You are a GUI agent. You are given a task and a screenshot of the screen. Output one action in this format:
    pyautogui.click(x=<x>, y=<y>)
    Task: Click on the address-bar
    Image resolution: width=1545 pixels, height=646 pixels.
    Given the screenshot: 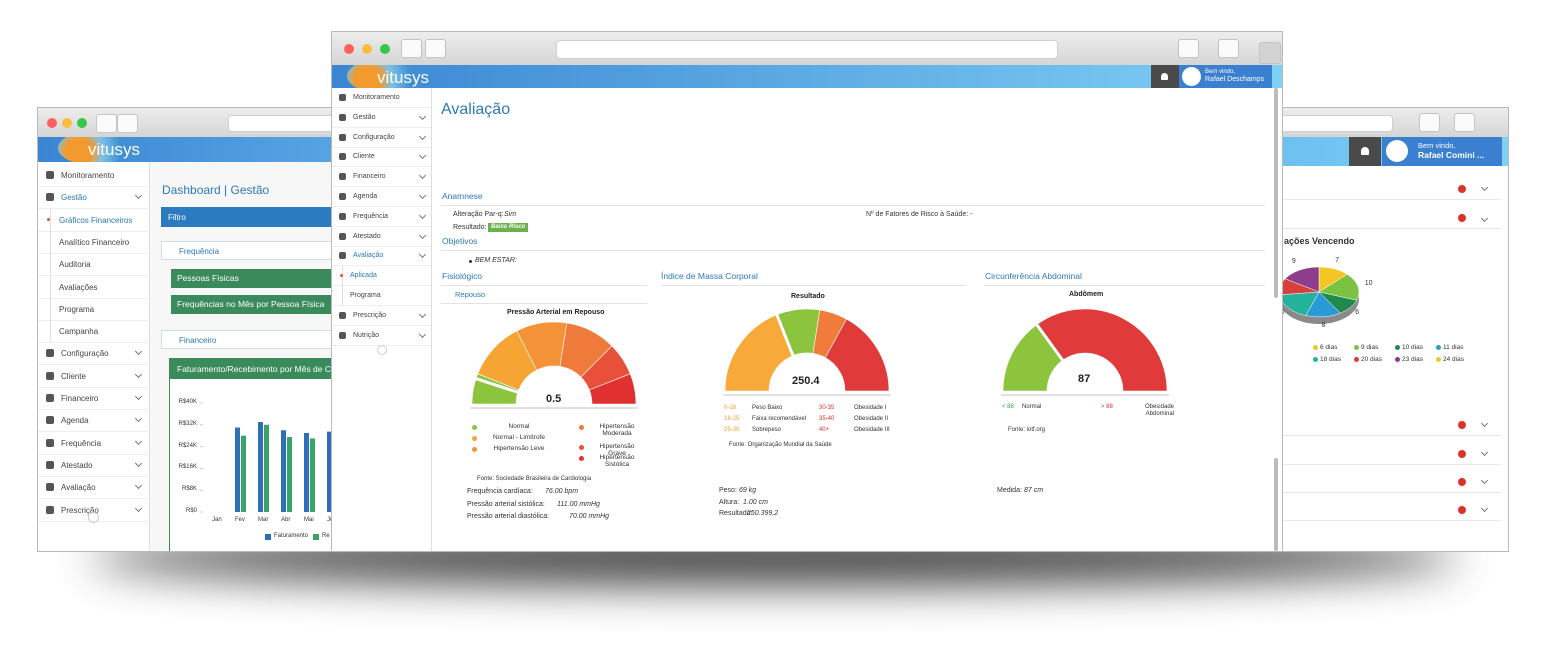 What is the action you would take?
    pyautogui.click(x=807, y=49)
    